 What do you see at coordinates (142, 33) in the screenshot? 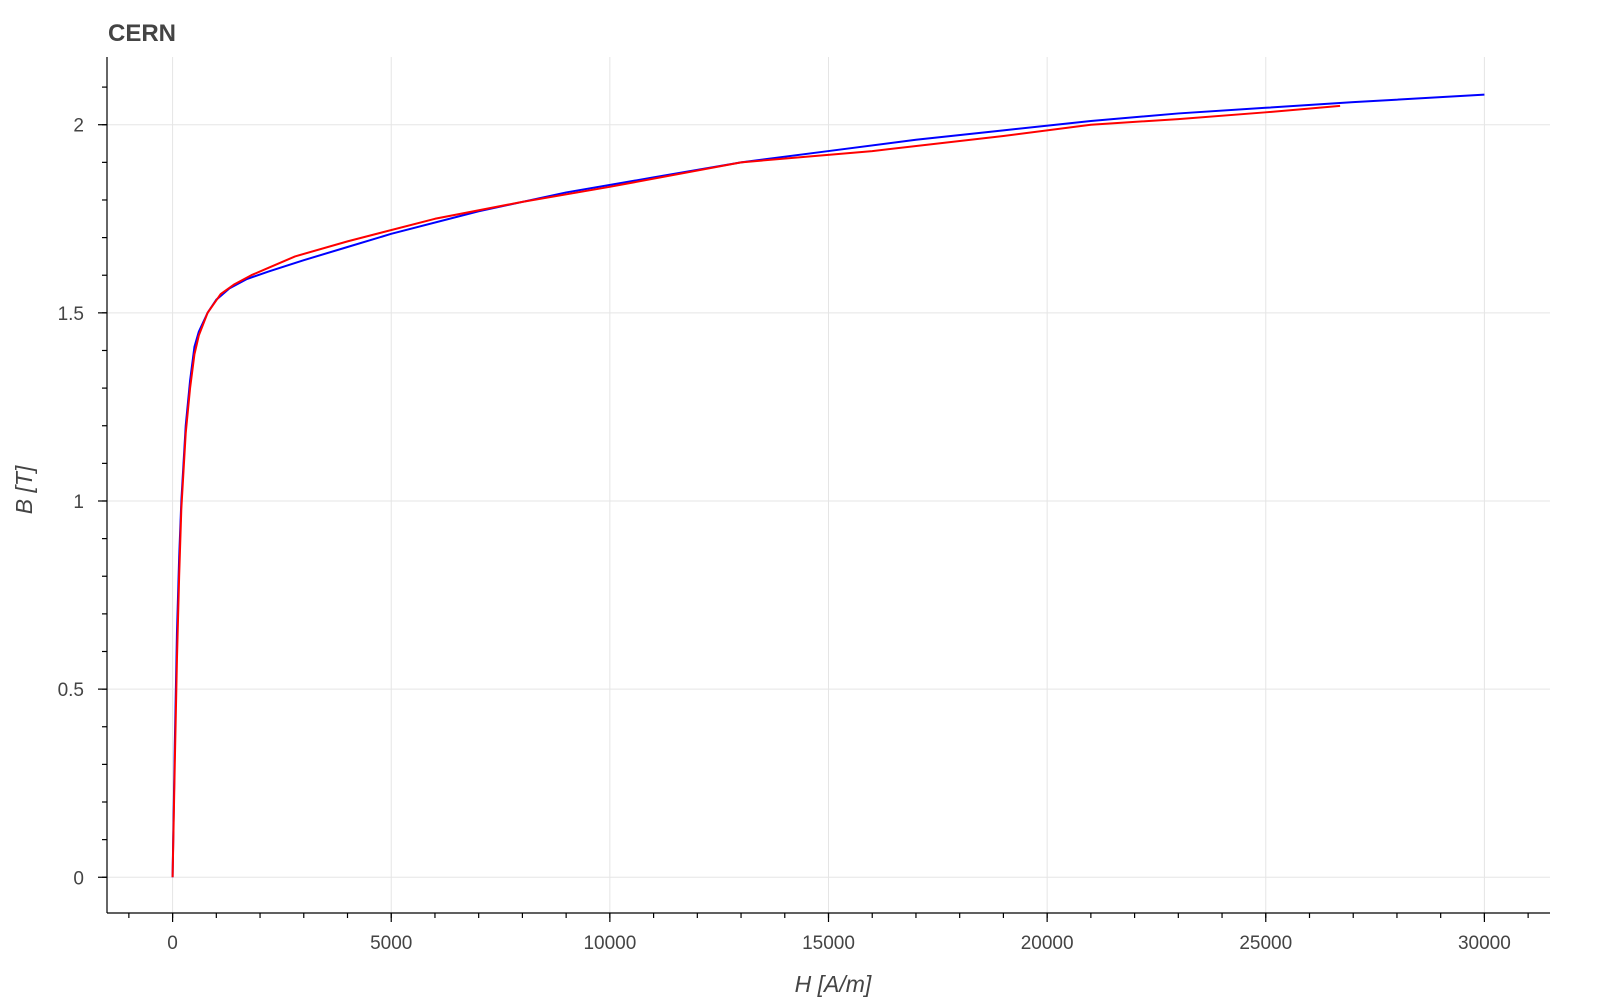
I see `chart-title: CERN` at bounding box center [142, 33].